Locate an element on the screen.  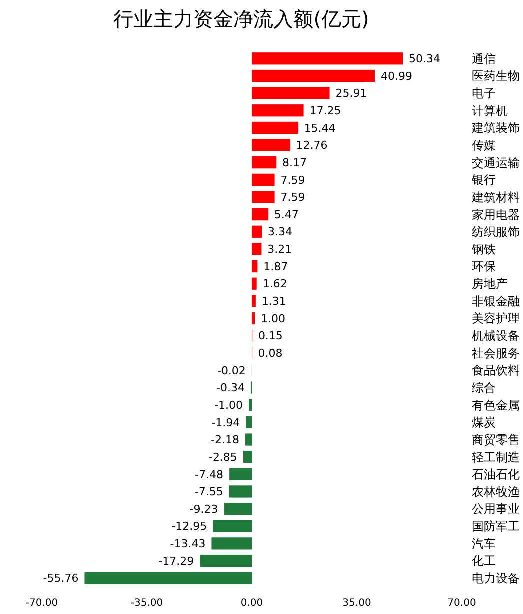
data-label: 1.87 is located at coordinates (276, 267).